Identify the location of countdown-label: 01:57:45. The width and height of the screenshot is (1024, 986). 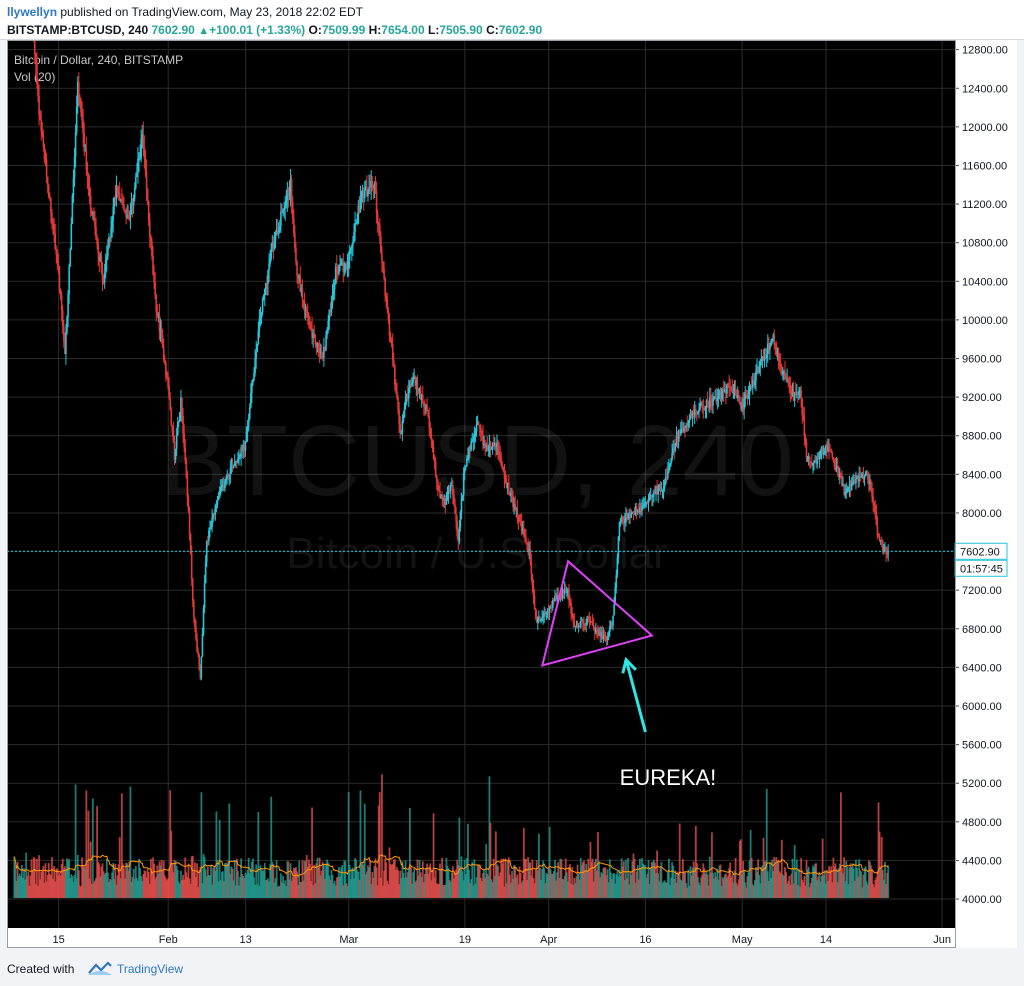
(981, 569).